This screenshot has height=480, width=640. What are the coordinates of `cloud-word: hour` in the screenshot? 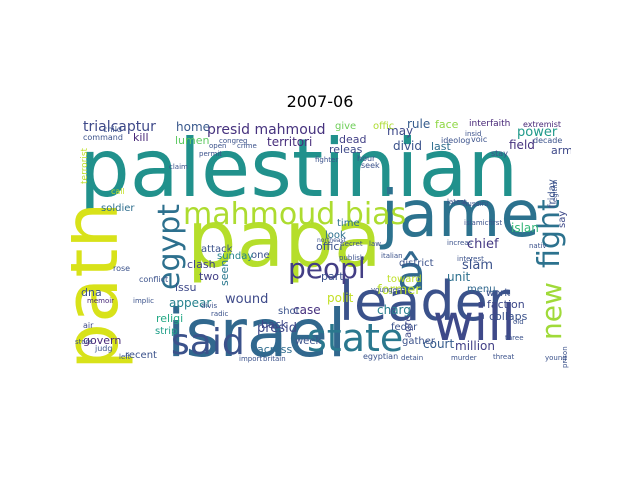 It's located at (366, 158).